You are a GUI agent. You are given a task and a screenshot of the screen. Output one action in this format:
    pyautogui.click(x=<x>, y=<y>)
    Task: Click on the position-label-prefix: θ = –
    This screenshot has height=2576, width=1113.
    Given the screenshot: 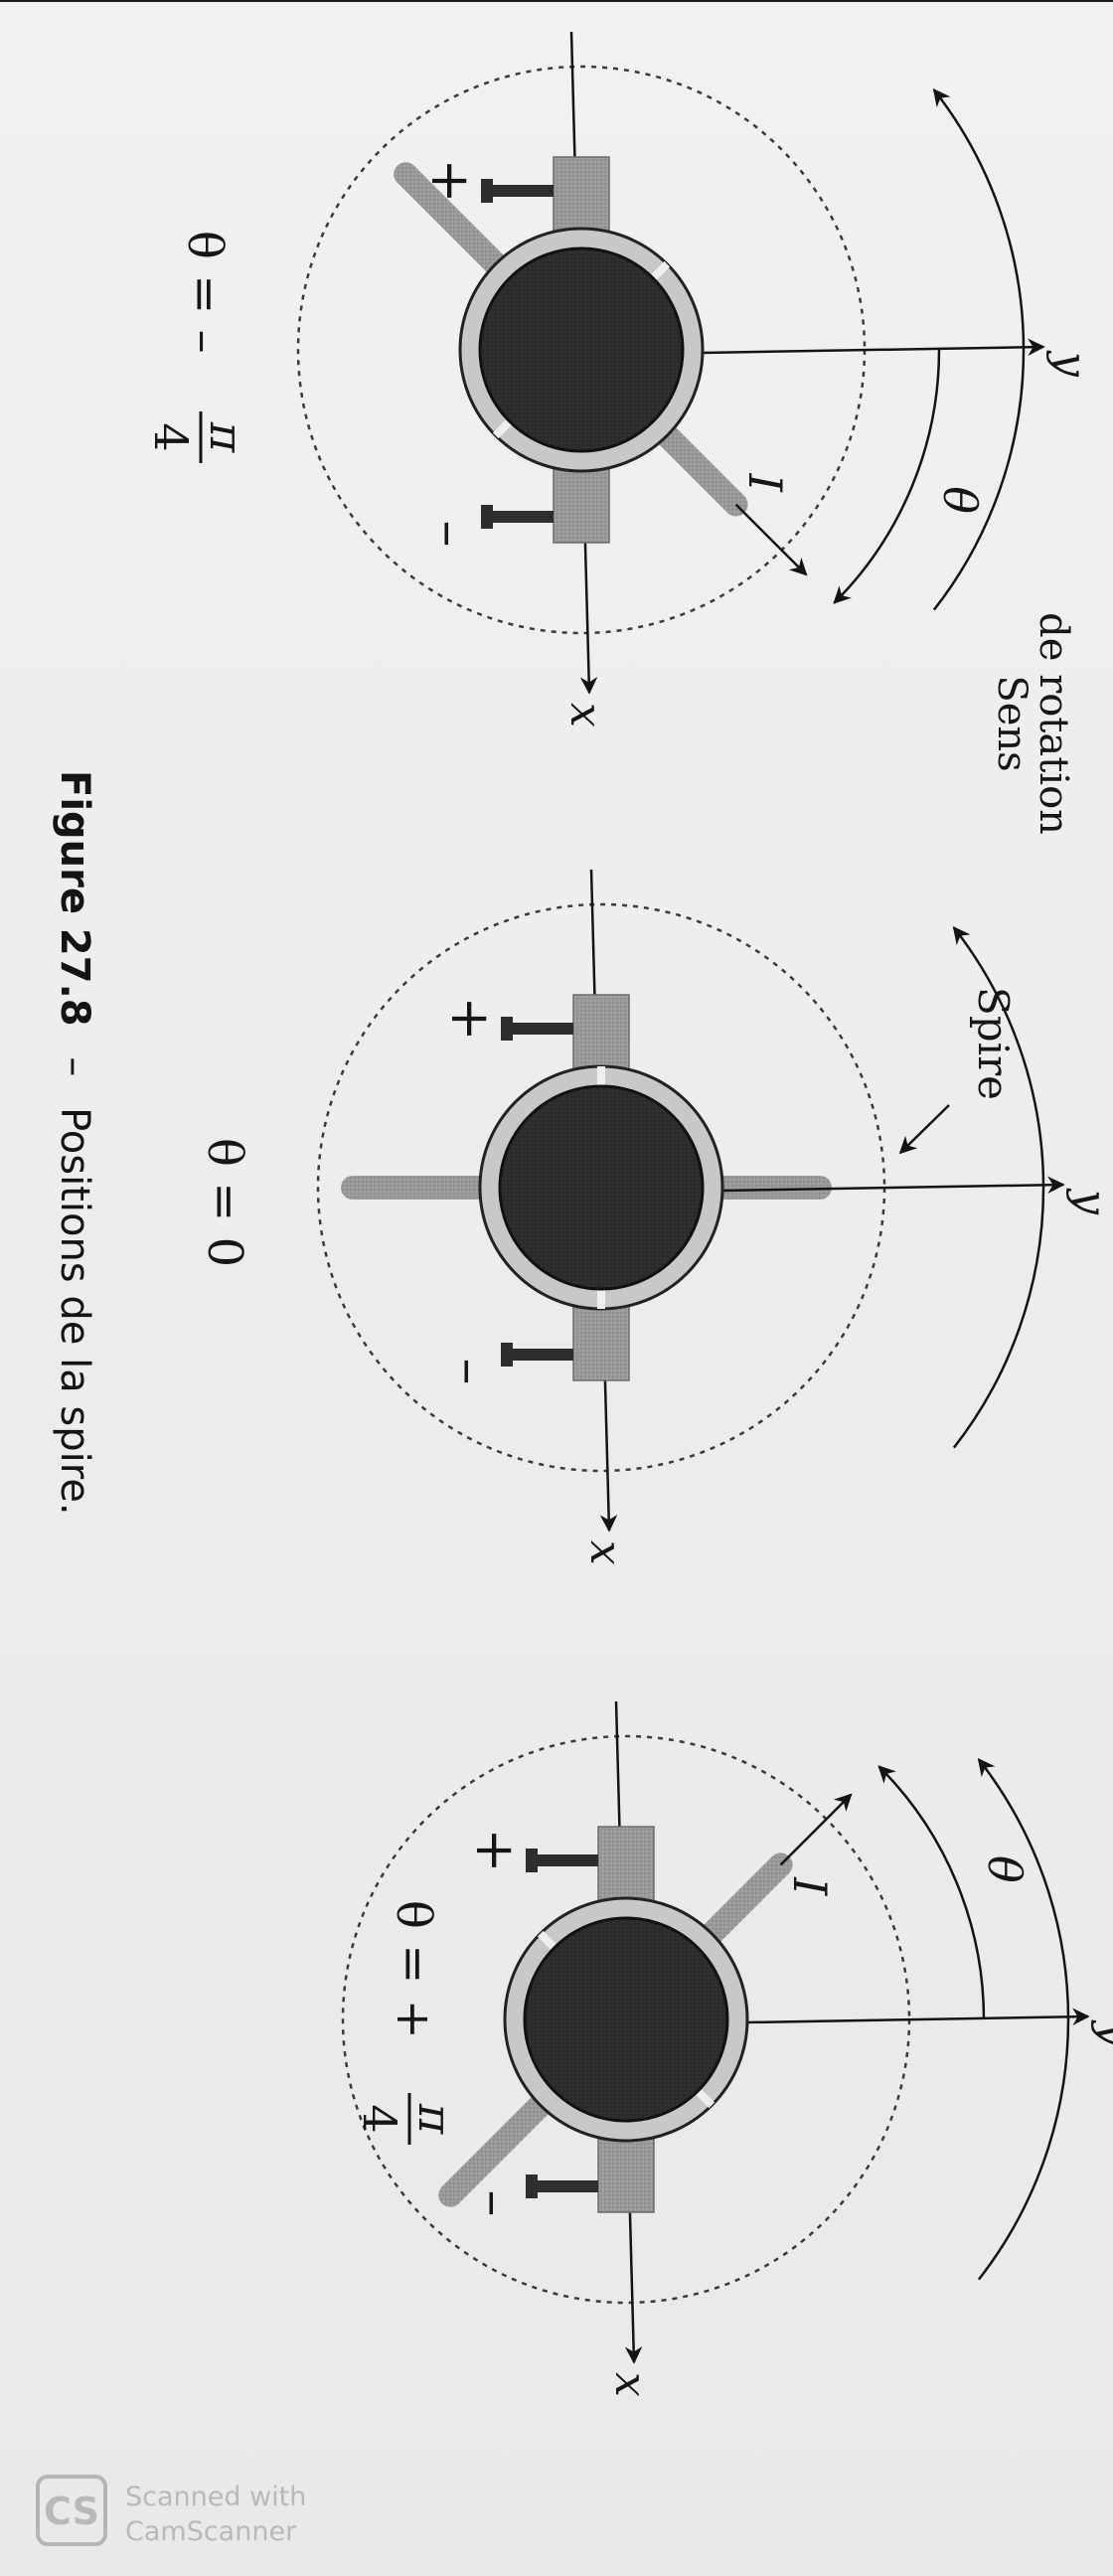 What is the action you would take?
    pyautogui.click(x=205, y=292)
    